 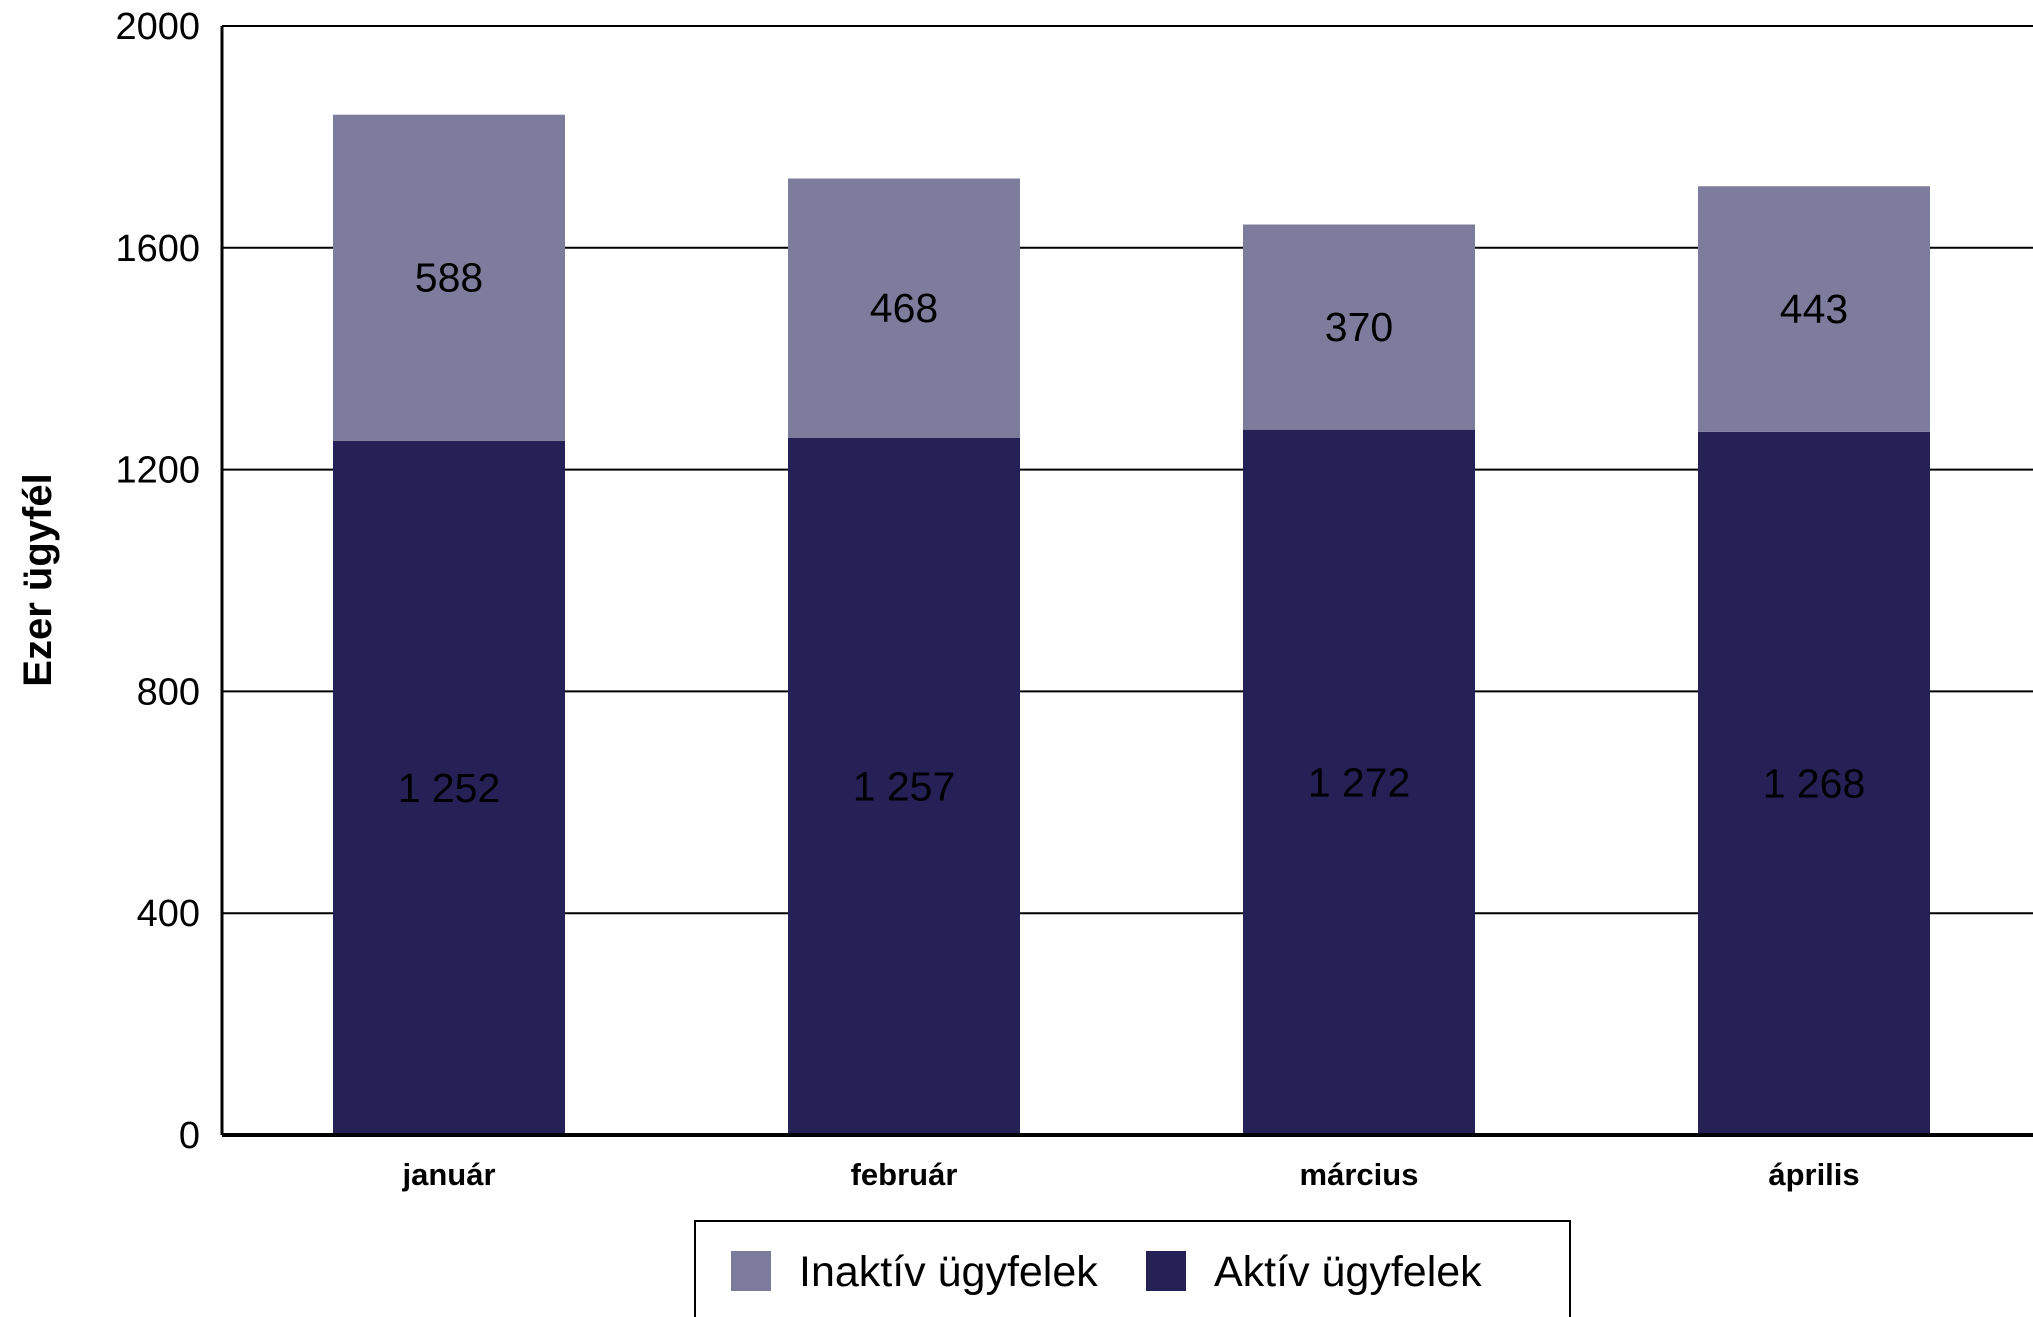 I want to click on data-label: 468, so click(x=904, y=308).